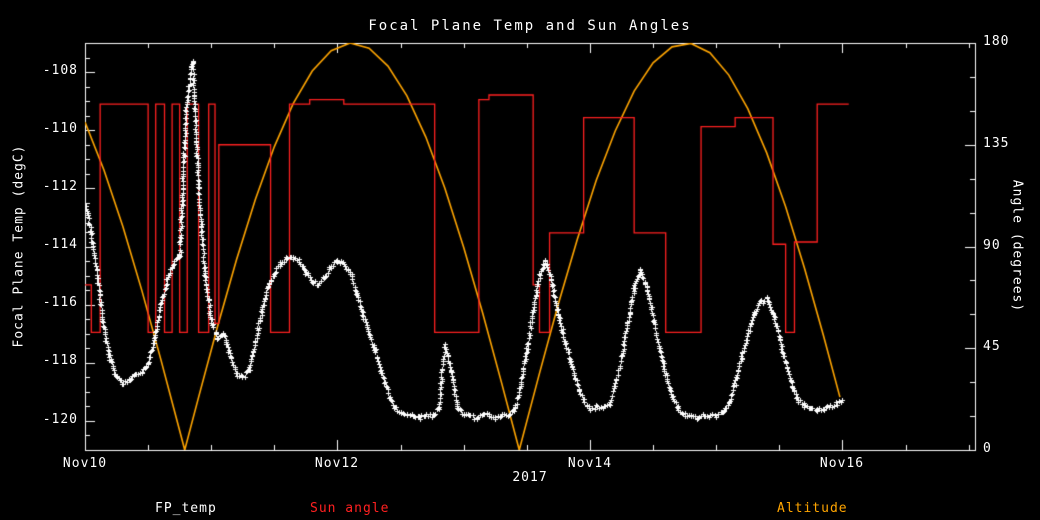 The image size is (1040, 520). Describe the element at coordinates (992, 346) in the screenshot. I see `y-tick-label-right: 45` at that location.